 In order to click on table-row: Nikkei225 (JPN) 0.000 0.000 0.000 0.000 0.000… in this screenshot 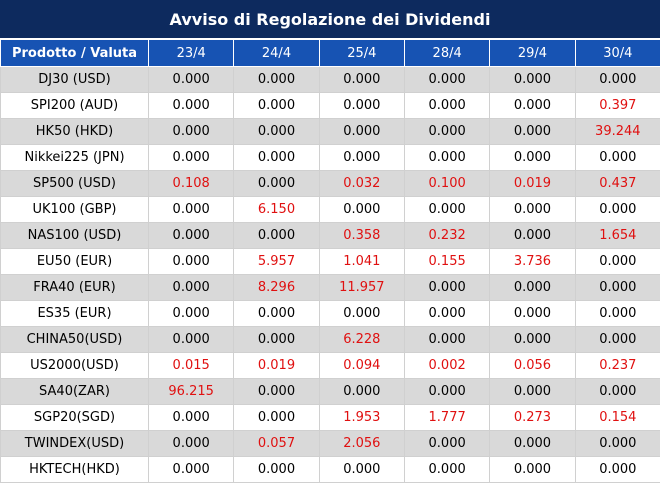, I will do `click(330, 157)`.